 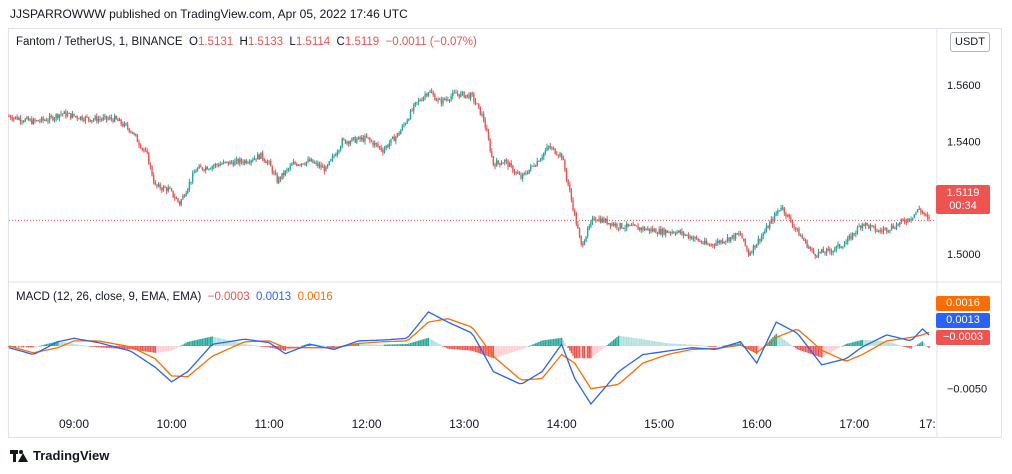 What do you see at coordinates (970, 42) in the screenshot?
I see `currency-button: USDT` at bounding box center [970, 42].